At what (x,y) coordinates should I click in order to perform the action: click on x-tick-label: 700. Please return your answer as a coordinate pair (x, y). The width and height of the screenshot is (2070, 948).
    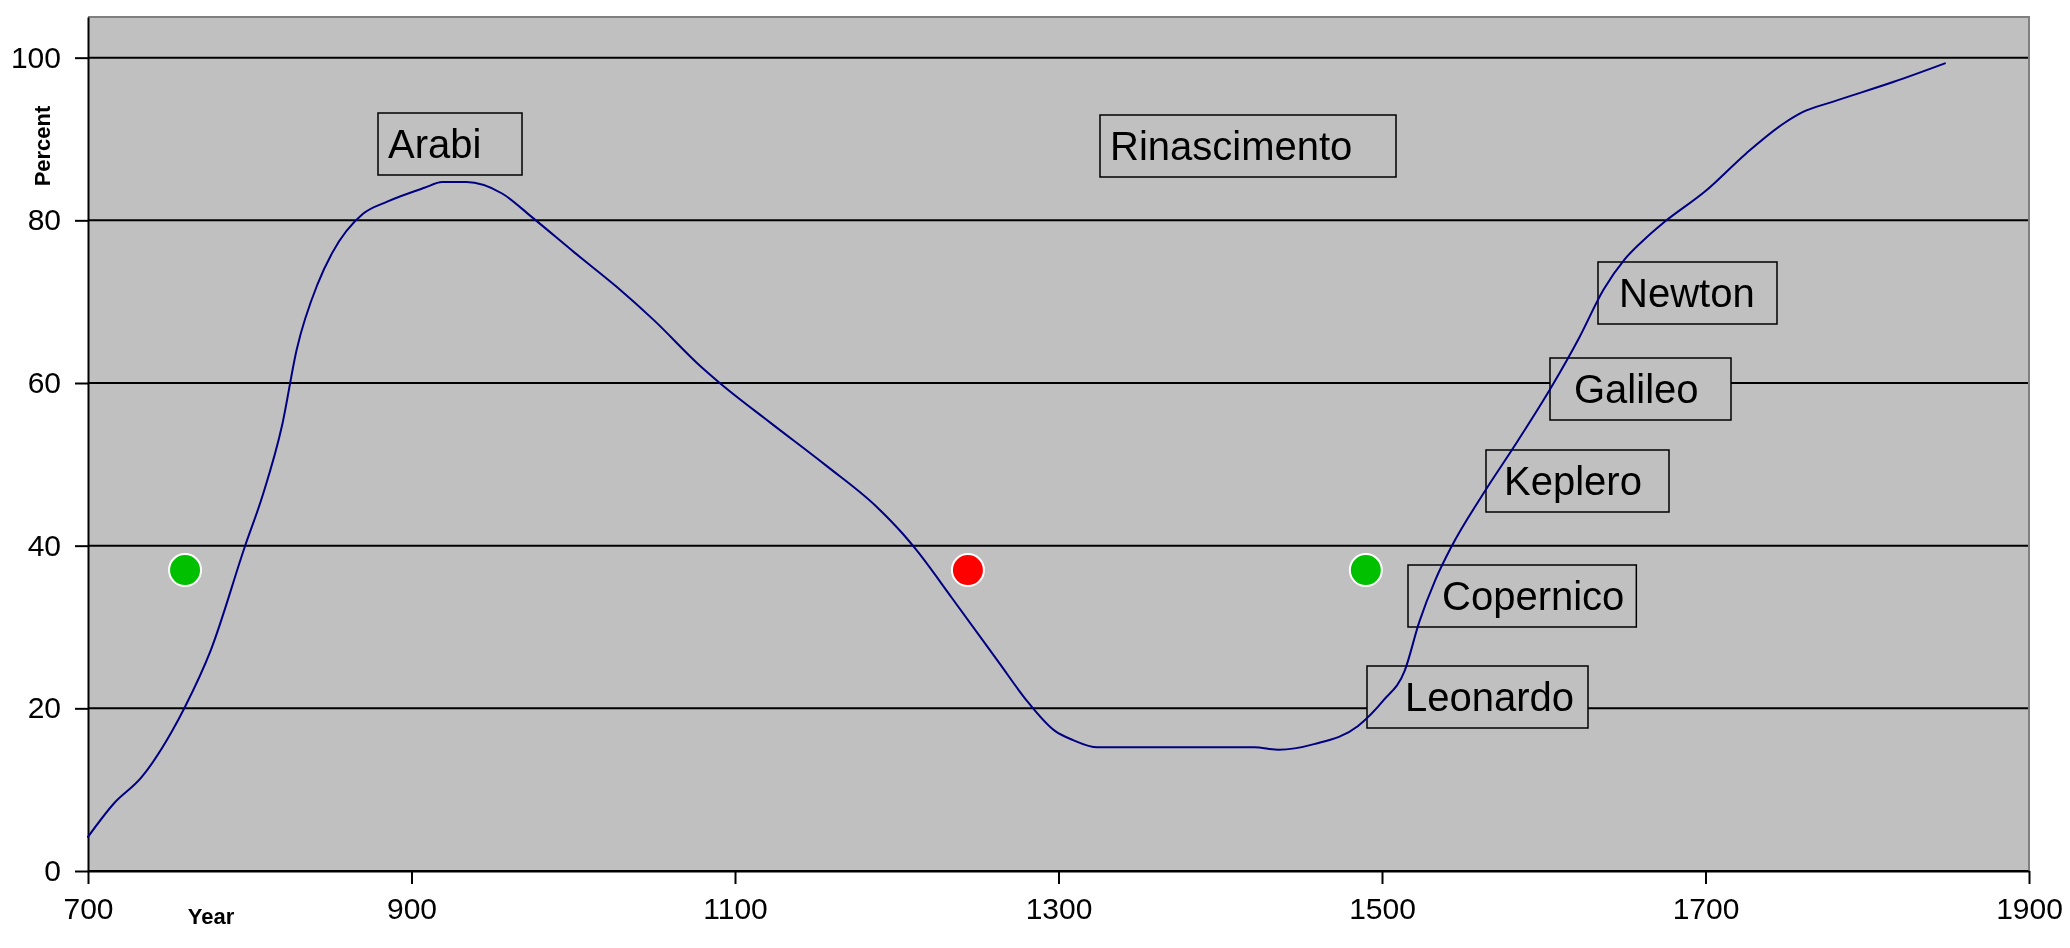
    Looking at the image, I should click on (88, 909).